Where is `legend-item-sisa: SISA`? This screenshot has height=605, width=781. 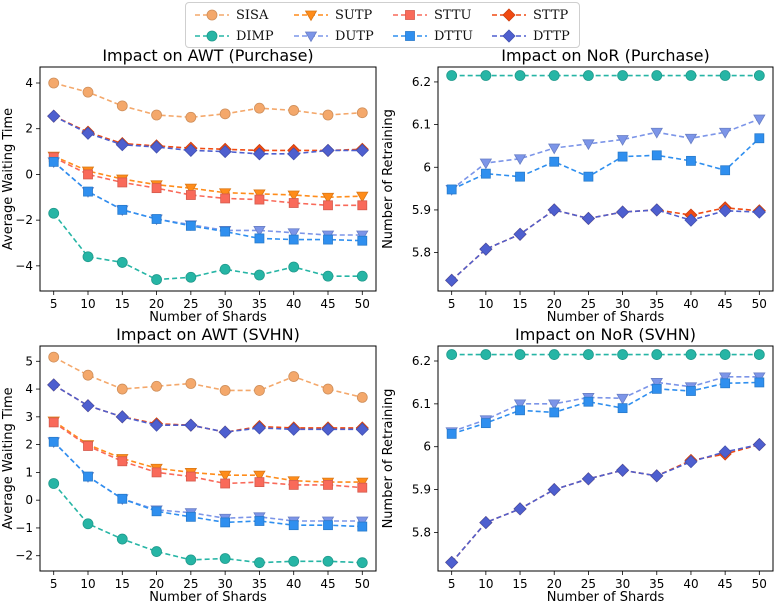 legend-item-sisa: SISA is located at coordinates (231, 15).